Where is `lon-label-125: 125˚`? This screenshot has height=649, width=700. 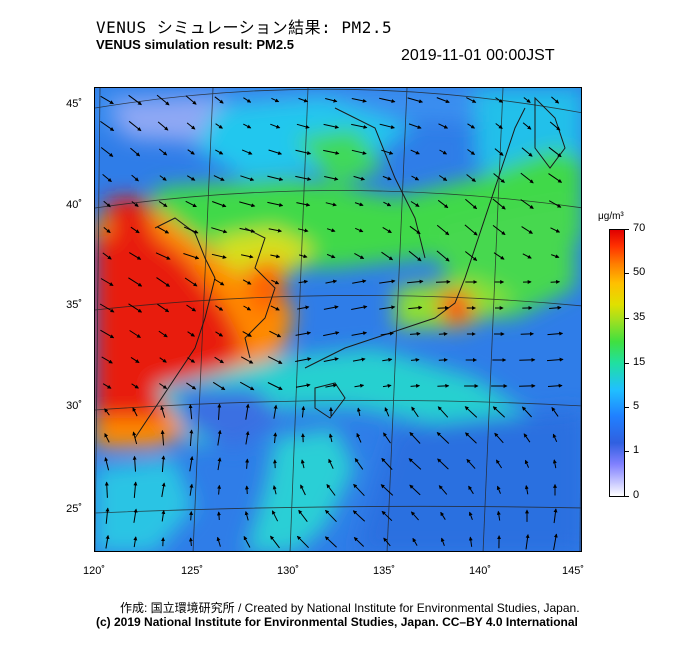 lon-label-125: 125˚ is located at coordinates (192, 571).